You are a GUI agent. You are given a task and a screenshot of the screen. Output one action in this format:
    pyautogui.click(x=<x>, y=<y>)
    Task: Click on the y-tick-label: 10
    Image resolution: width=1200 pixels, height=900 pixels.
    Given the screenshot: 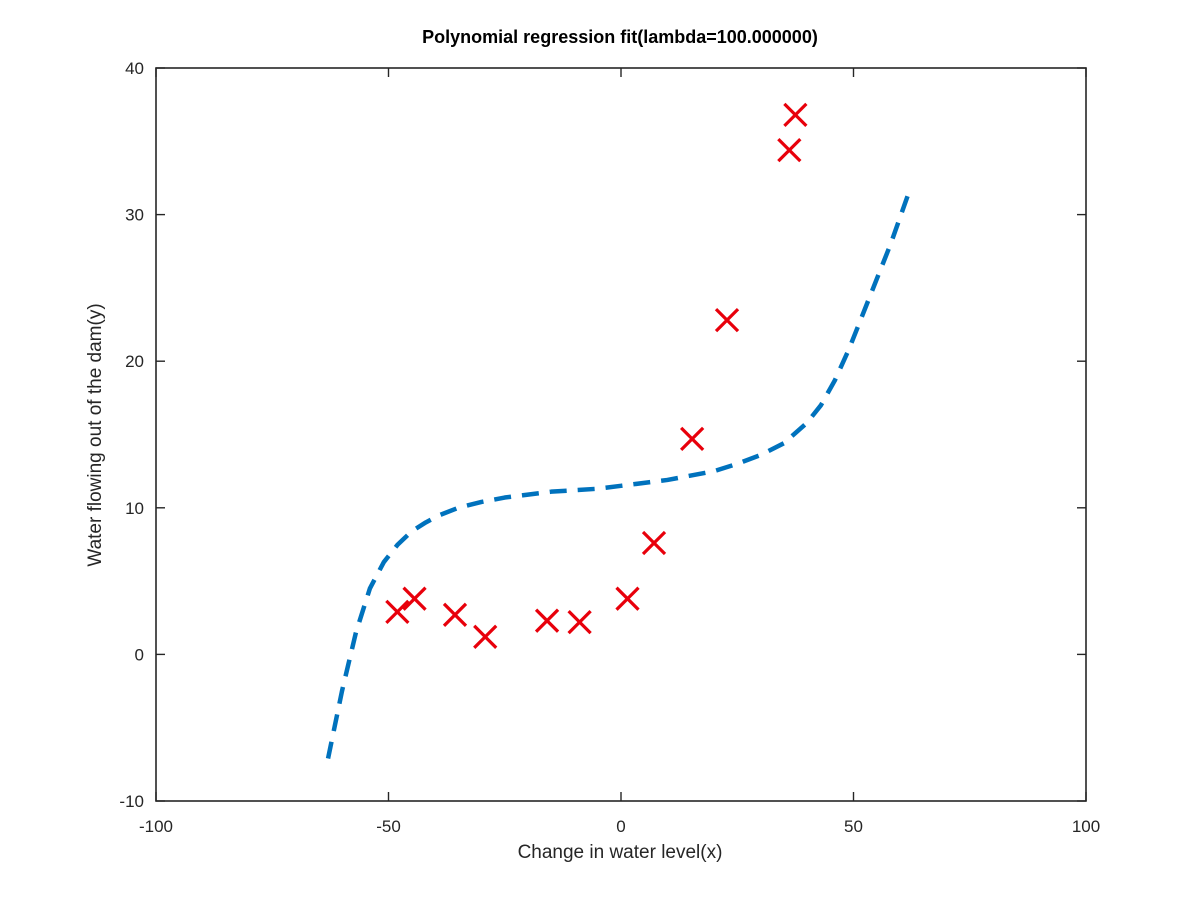 What is the action you would take?
    pyautogui.click(x=134, y=508)
    